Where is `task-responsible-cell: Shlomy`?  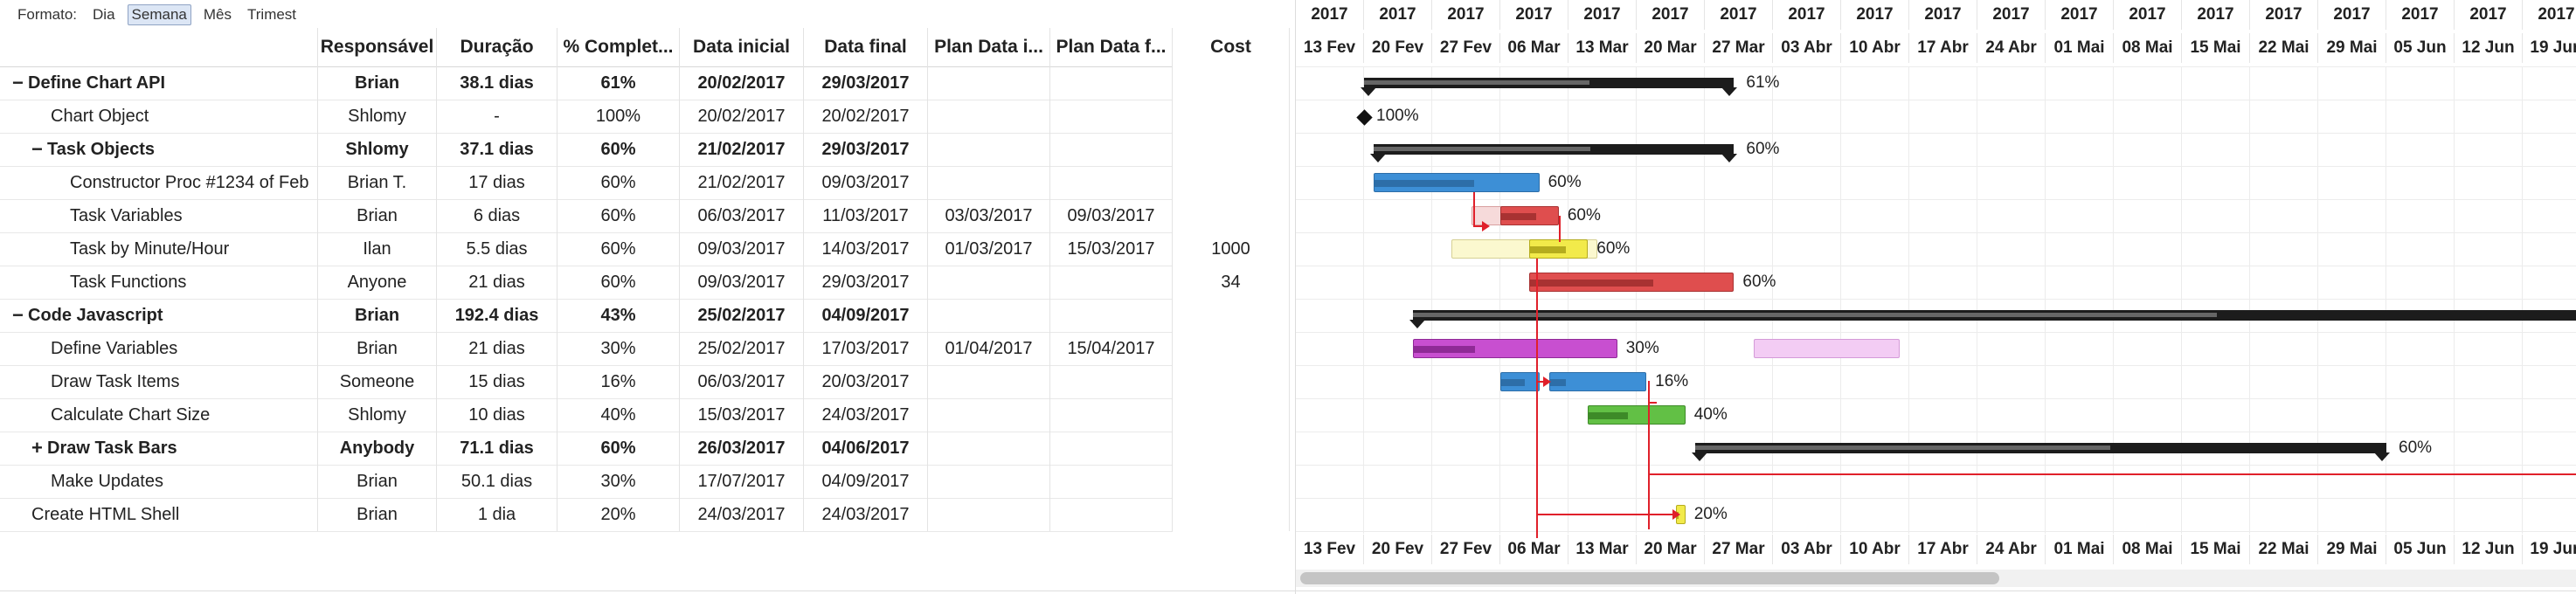 task-responsible-cell: Shlomy is located at coordinates (377, 149).